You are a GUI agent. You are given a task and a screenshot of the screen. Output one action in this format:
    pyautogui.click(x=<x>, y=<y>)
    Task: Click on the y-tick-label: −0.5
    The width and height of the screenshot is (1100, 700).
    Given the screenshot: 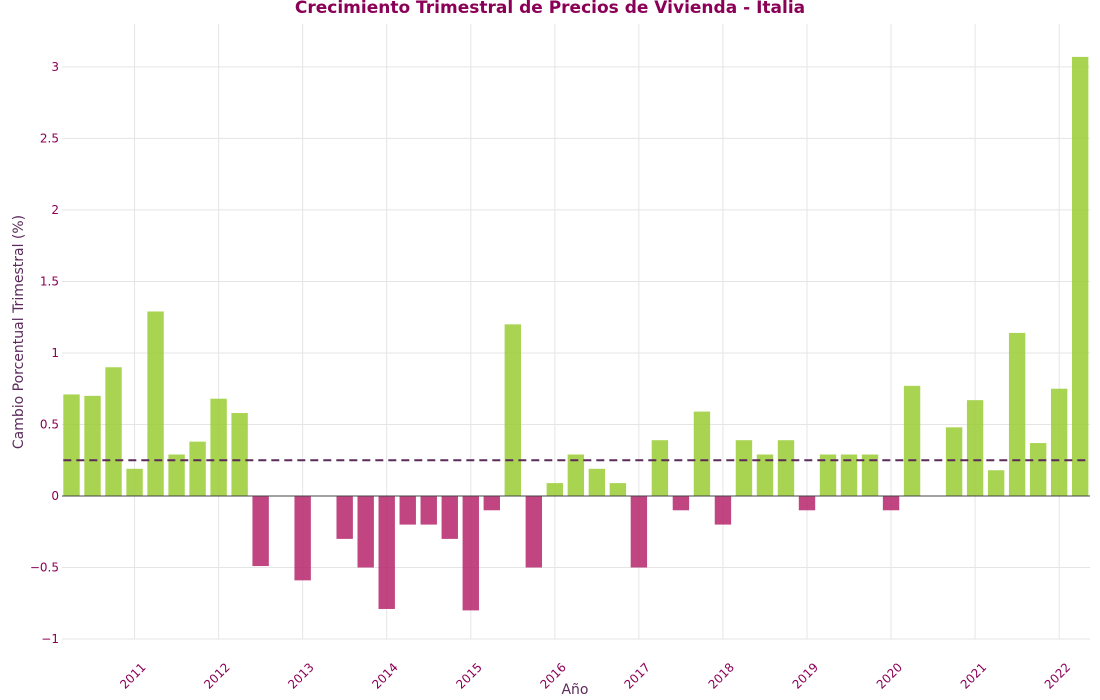 What is the action you would take?
    pyautogui.click(x=44, y=567)
    